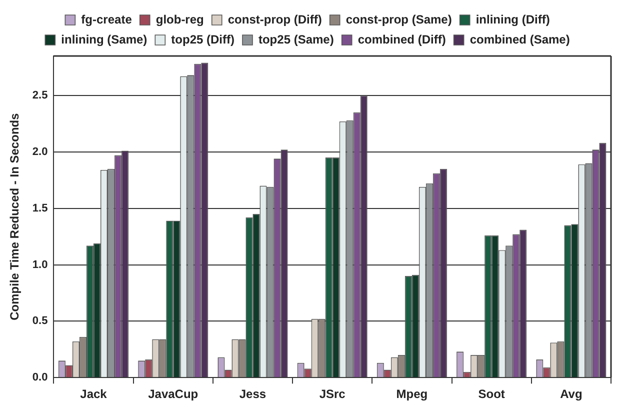 The height and width of the screenshot is (408, 619). What do you see at coordinates (40, 208) in the screenshot?
I see `y-tick-label: 1.5` at bounding box center [40, 208].